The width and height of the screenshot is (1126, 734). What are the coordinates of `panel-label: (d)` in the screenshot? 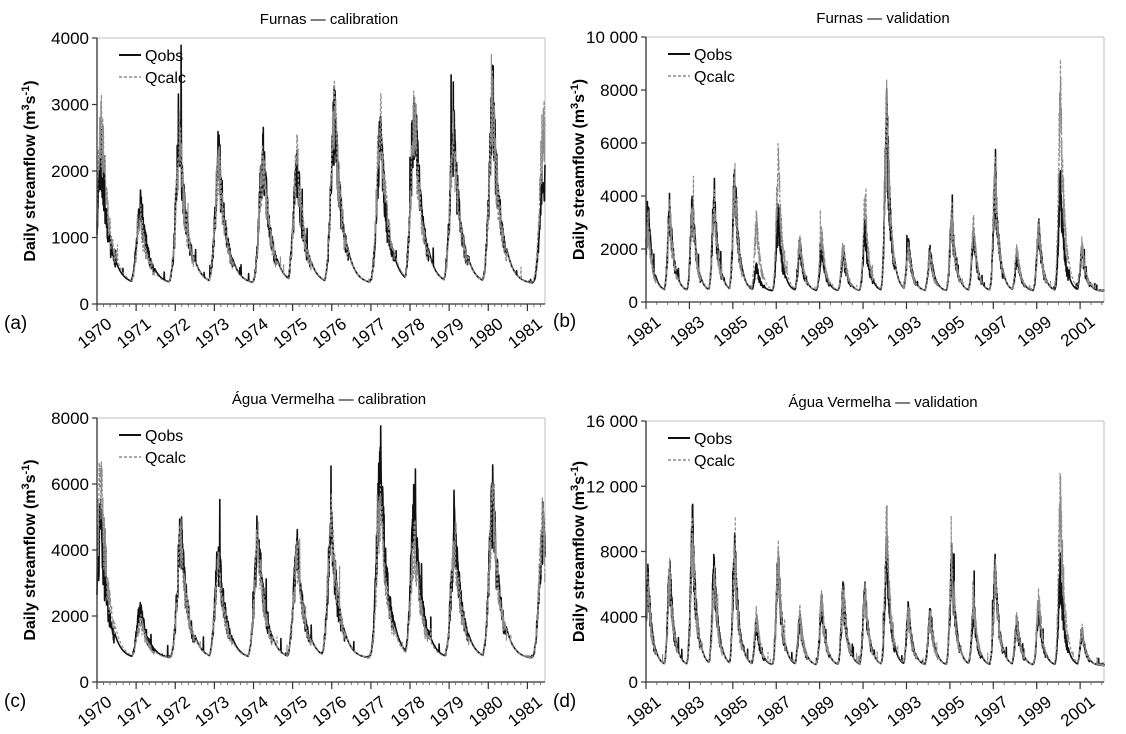 It's located at (564, 701).